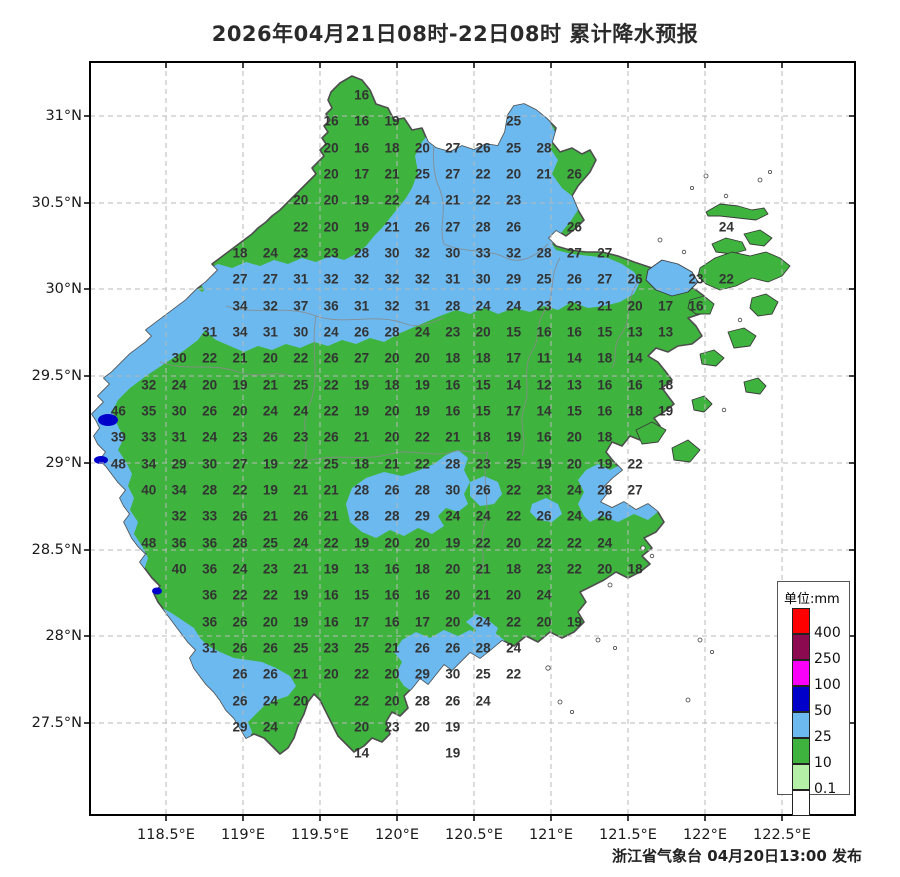  What do you see at coordinates (243, 835) in the screenshot?
I see `lon-axis-label: 119°E` at bounding box center [243, 835].